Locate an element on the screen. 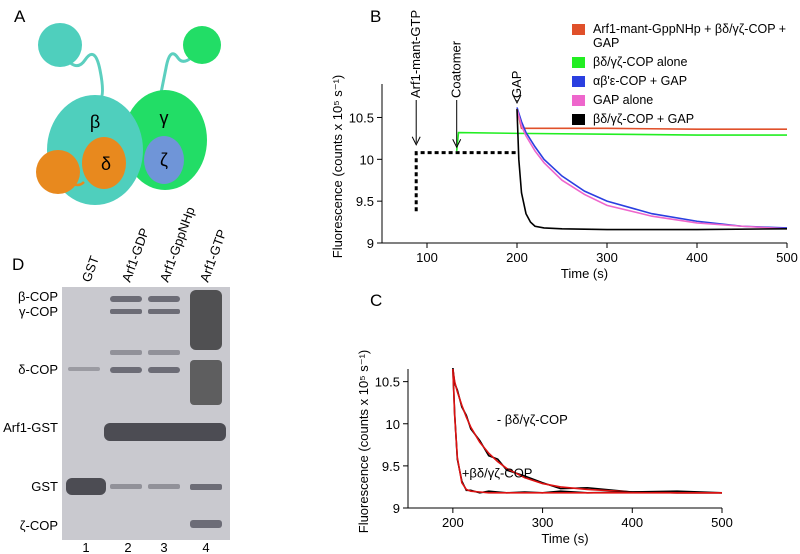 This screenshot has height=554, width=800. lane-number: 2 is located at coordinates (127, 547).